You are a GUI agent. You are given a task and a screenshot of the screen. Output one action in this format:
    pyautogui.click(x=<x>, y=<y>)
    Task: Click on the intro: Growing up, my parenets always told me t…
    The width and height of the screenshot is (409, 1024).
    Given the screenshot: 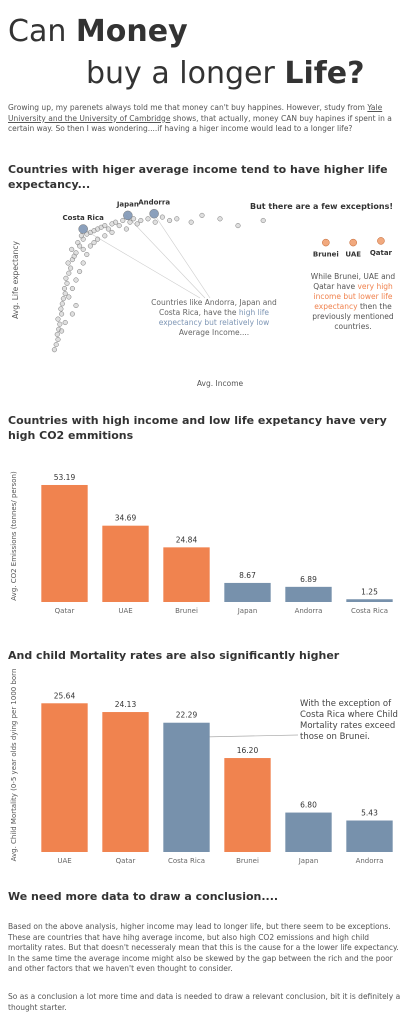 What is the action you would take?
    pyautogui.click(x=205, y=119)
    